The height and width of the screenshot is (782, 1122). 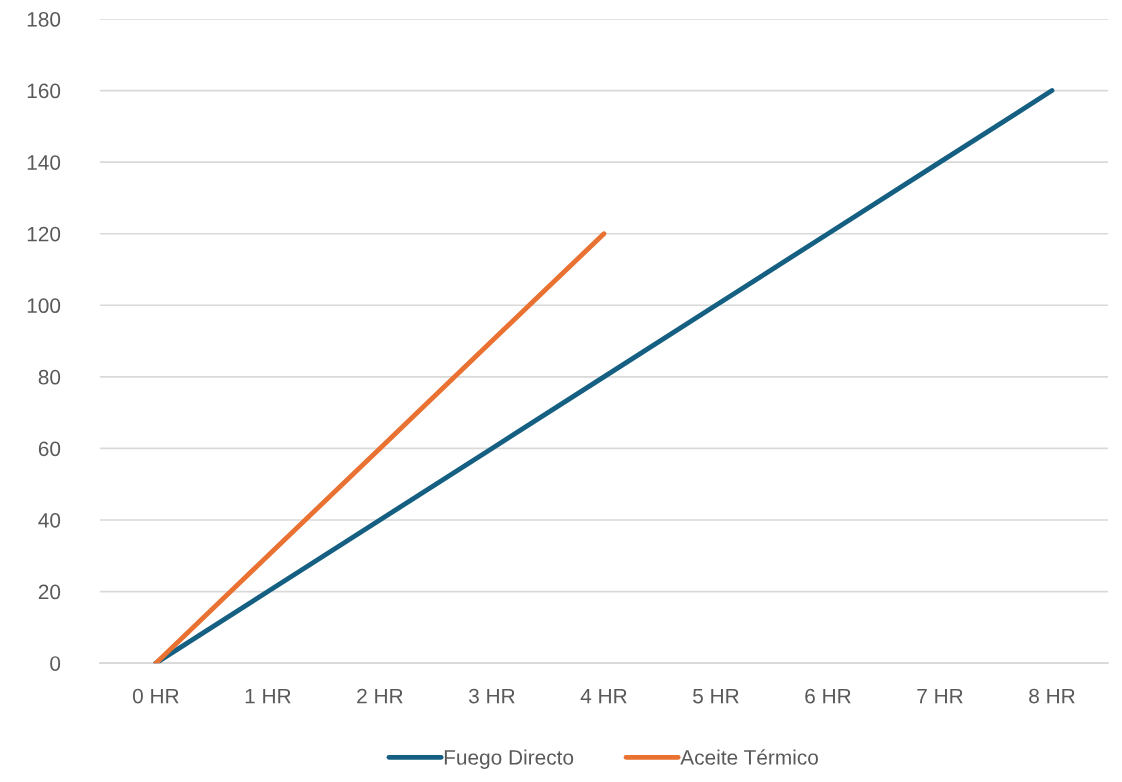 What do you see at coordinates (44, 19) in the screenshot?
I see `y-tick-label: 180` at bounding box center [44, 19].